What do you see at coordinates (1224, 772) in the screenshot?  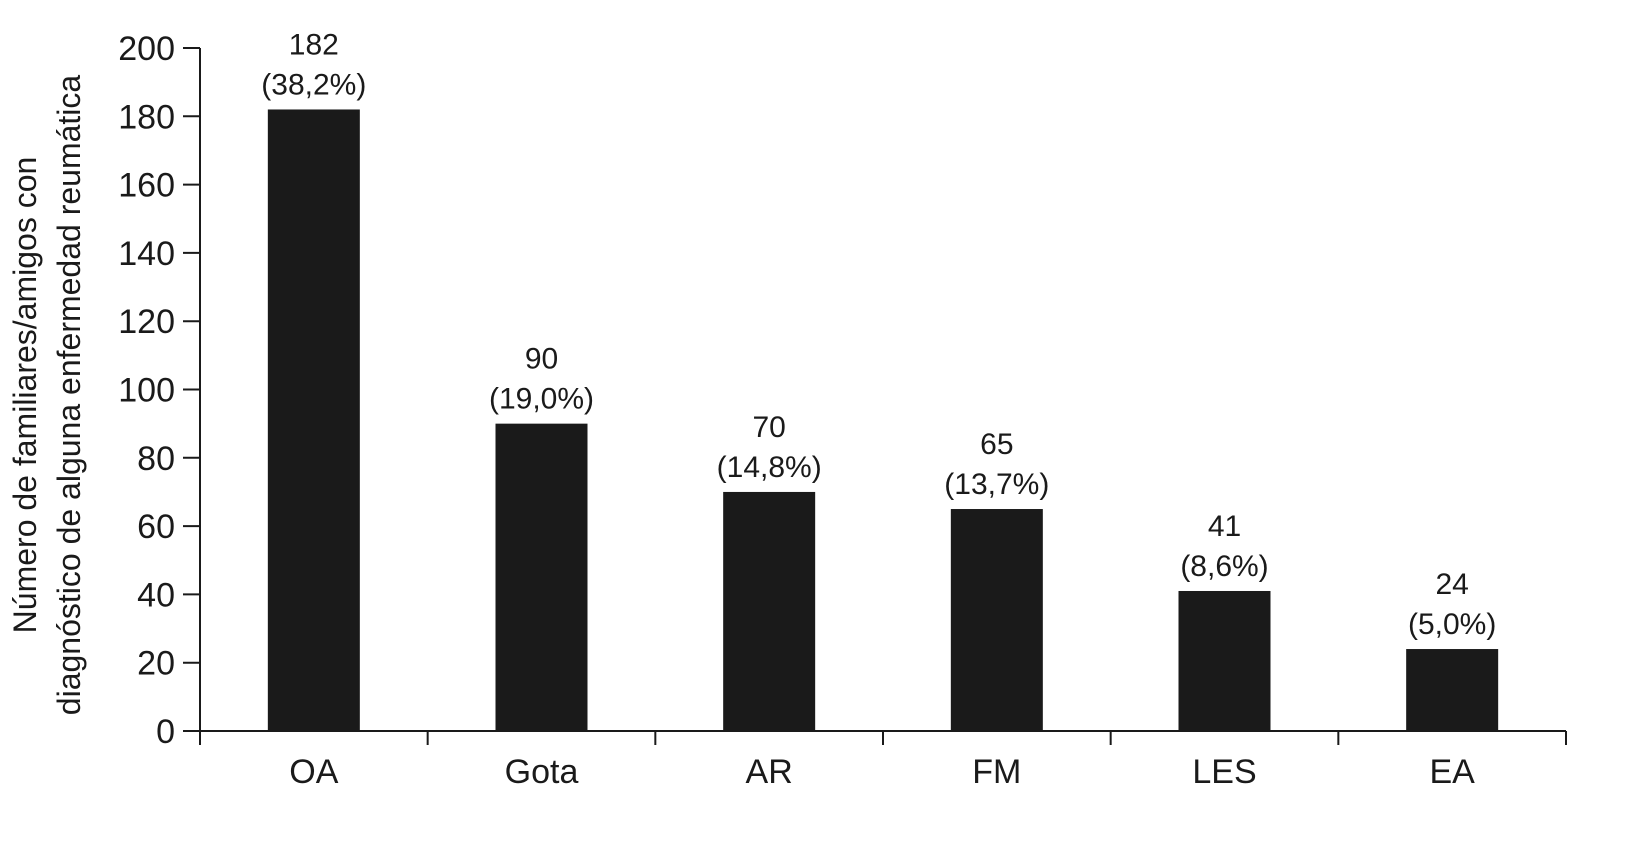 I see `x-tick-label: LES` at bounding box center [1224, 772].